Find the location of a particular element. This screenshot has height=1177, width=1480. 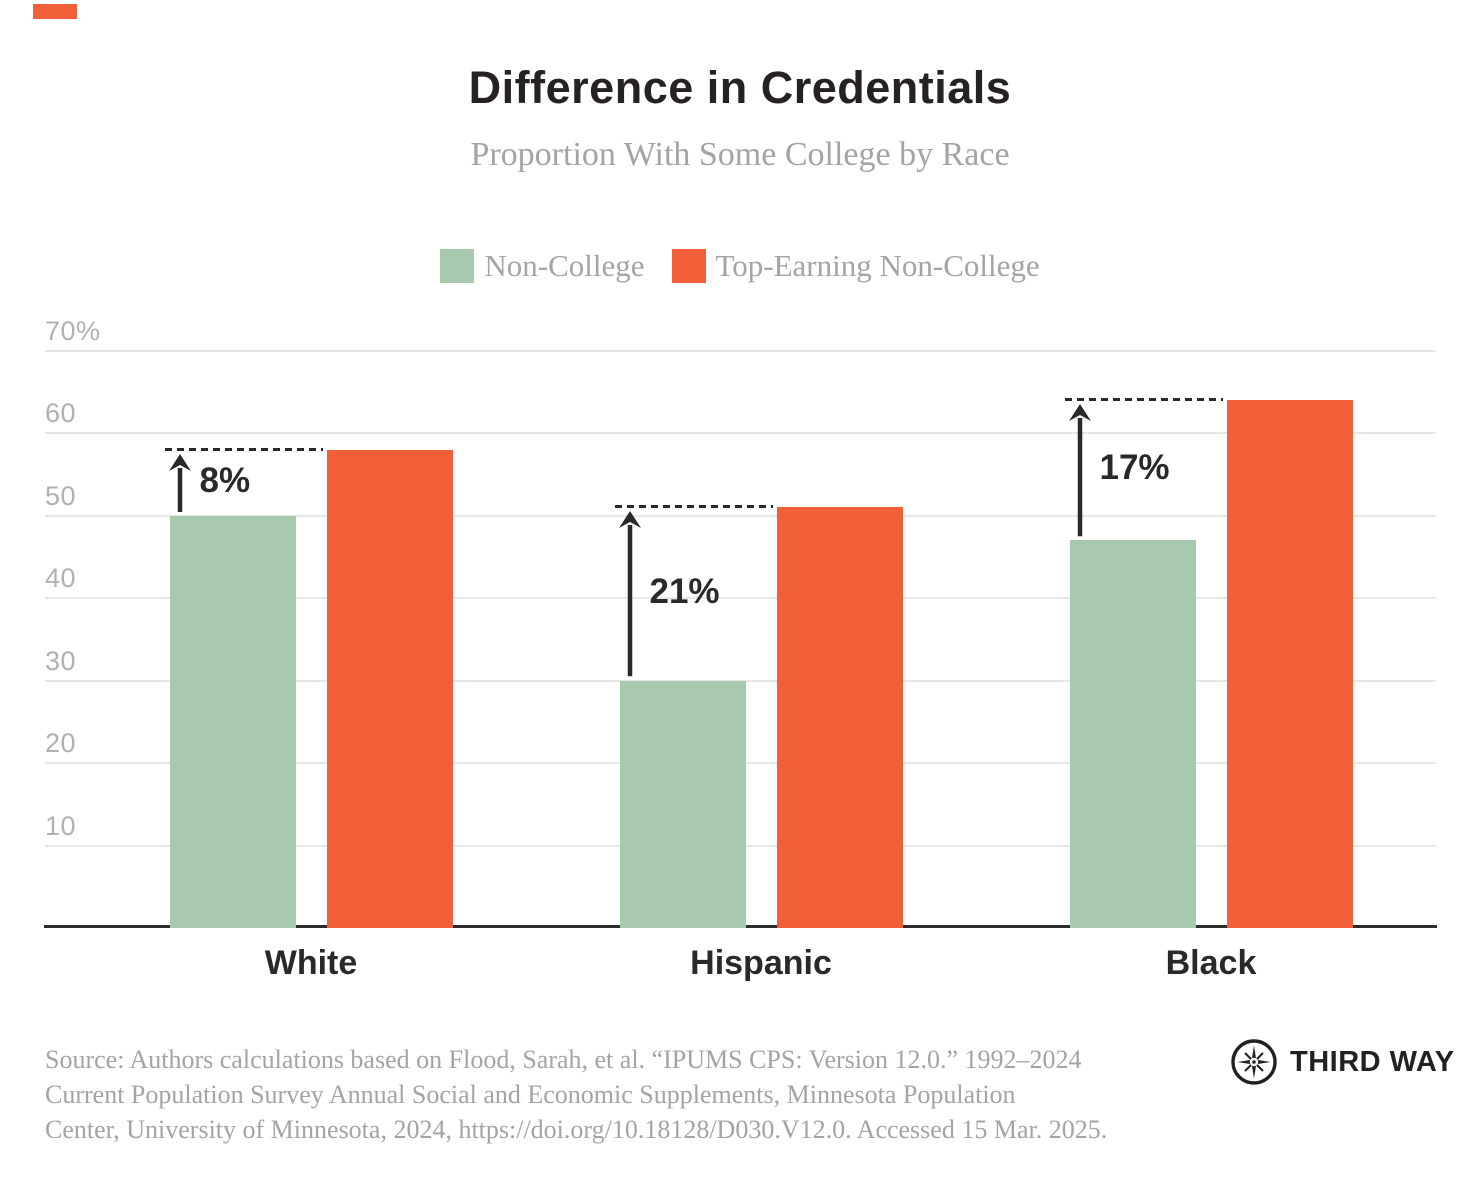

y-tick-70: 70% is located at coordinates (73, 330).